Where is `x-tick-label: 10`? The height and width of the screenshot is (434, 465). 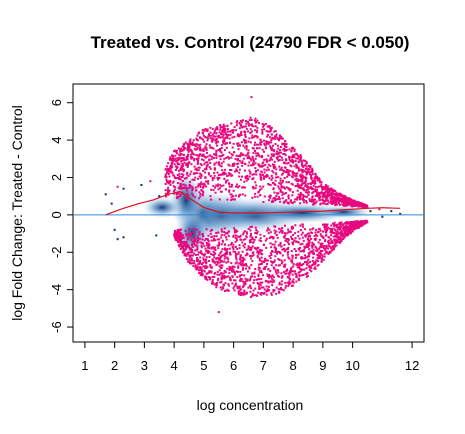 x-tick-label: 10 is located at coordinates (352, 365).